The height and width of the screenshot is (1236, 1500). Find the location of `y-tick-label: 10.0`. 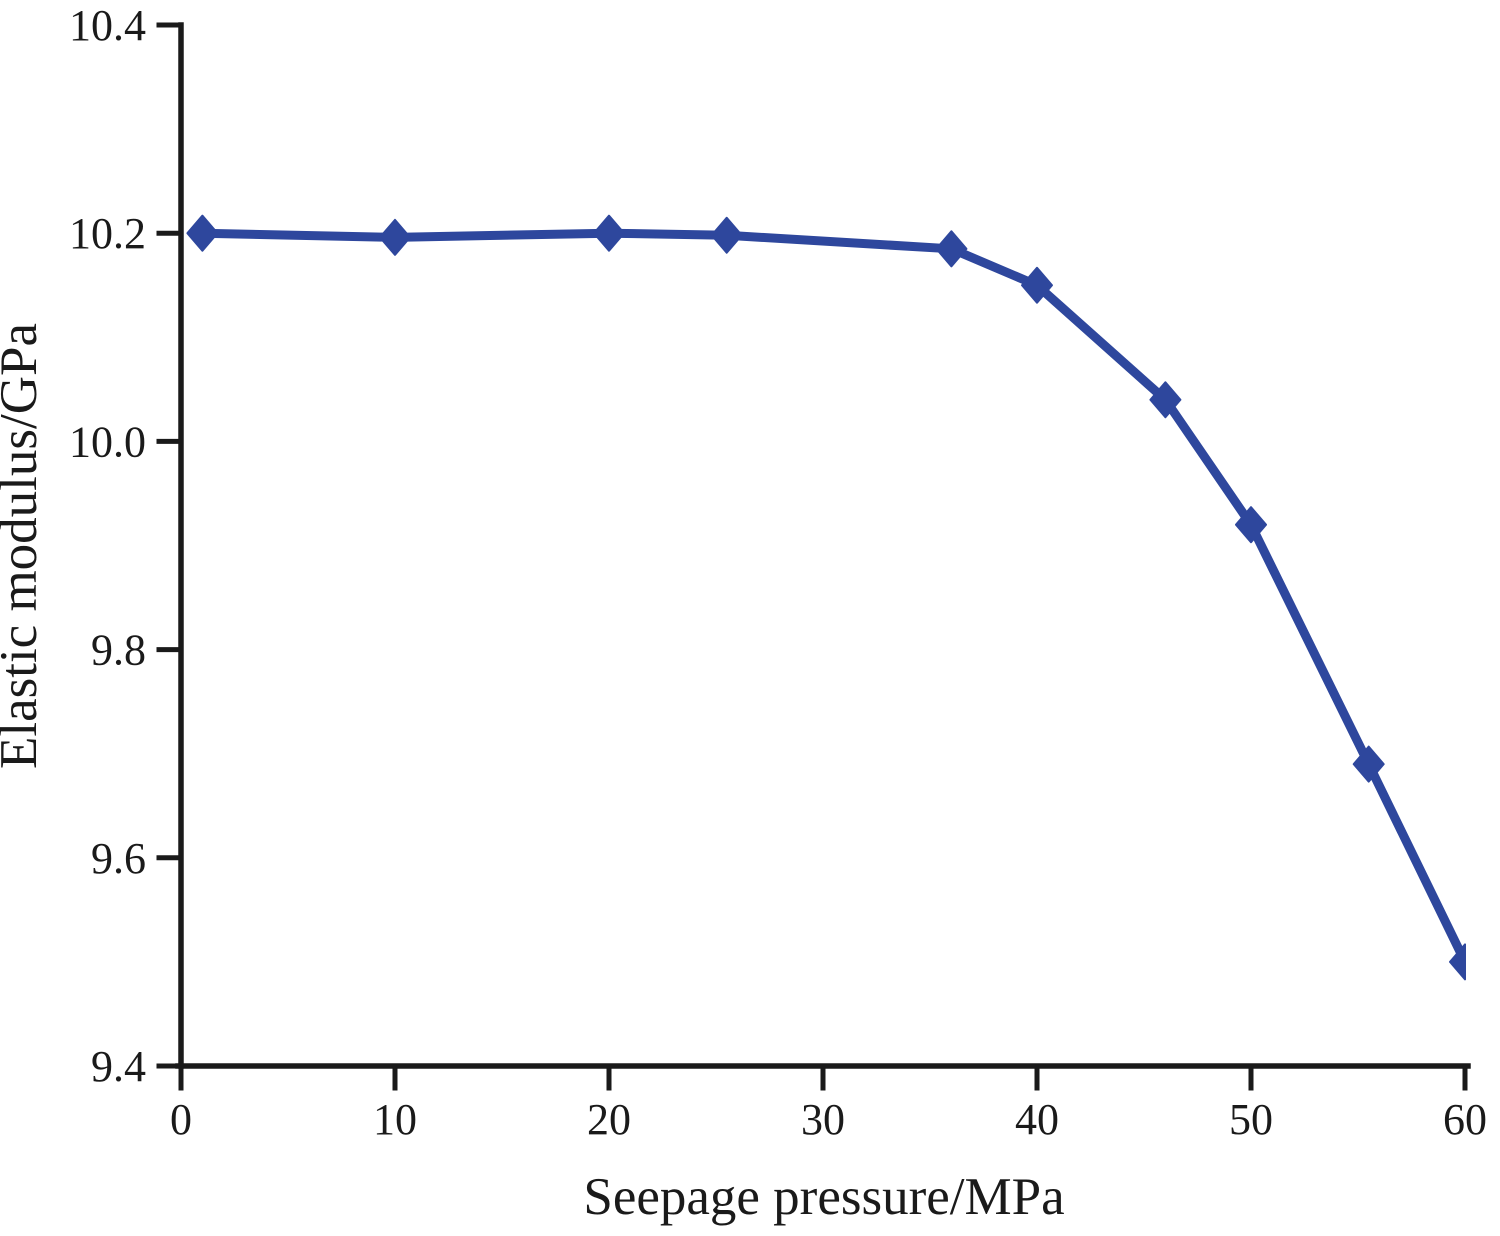

y-tick-label: 10.0 is located at coordinates (107, 441).